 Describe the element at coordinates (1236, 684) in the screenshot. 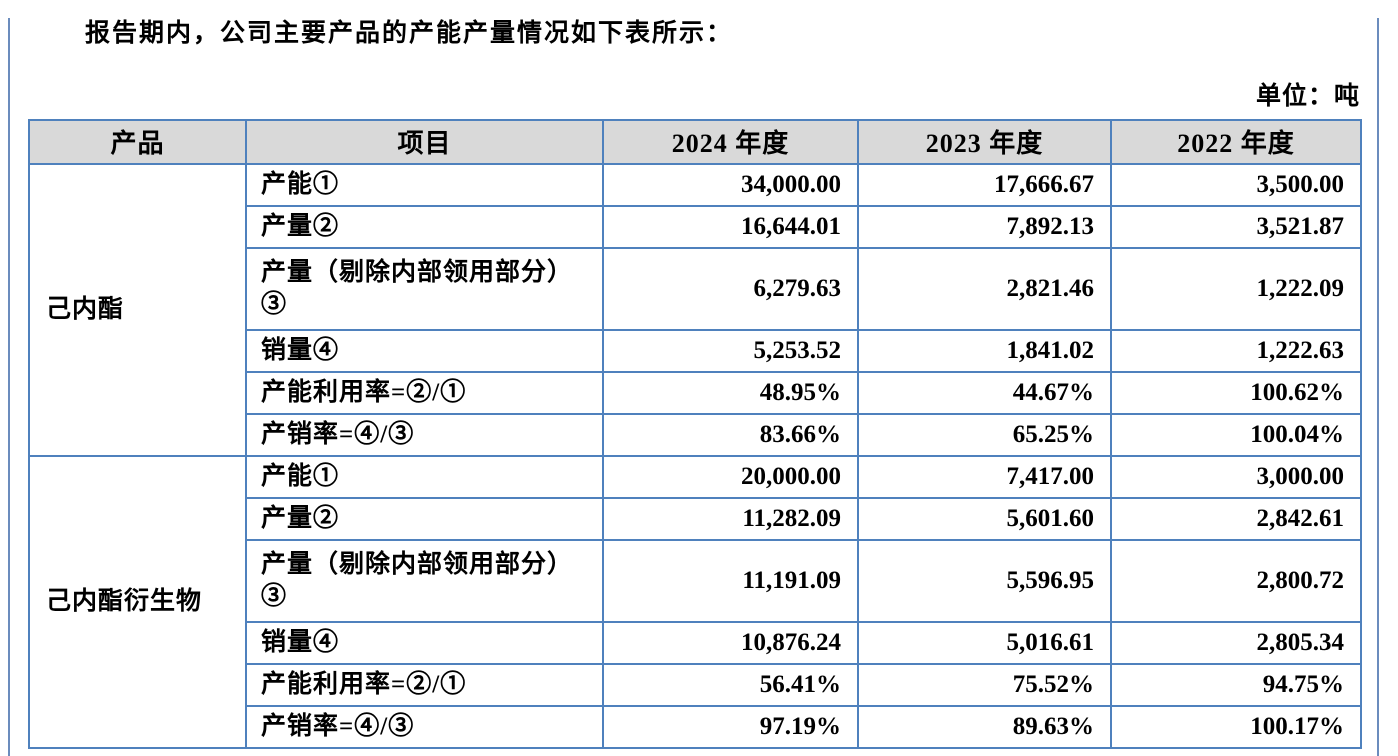

I see `value-cell-2022: 94.75%` at that location.